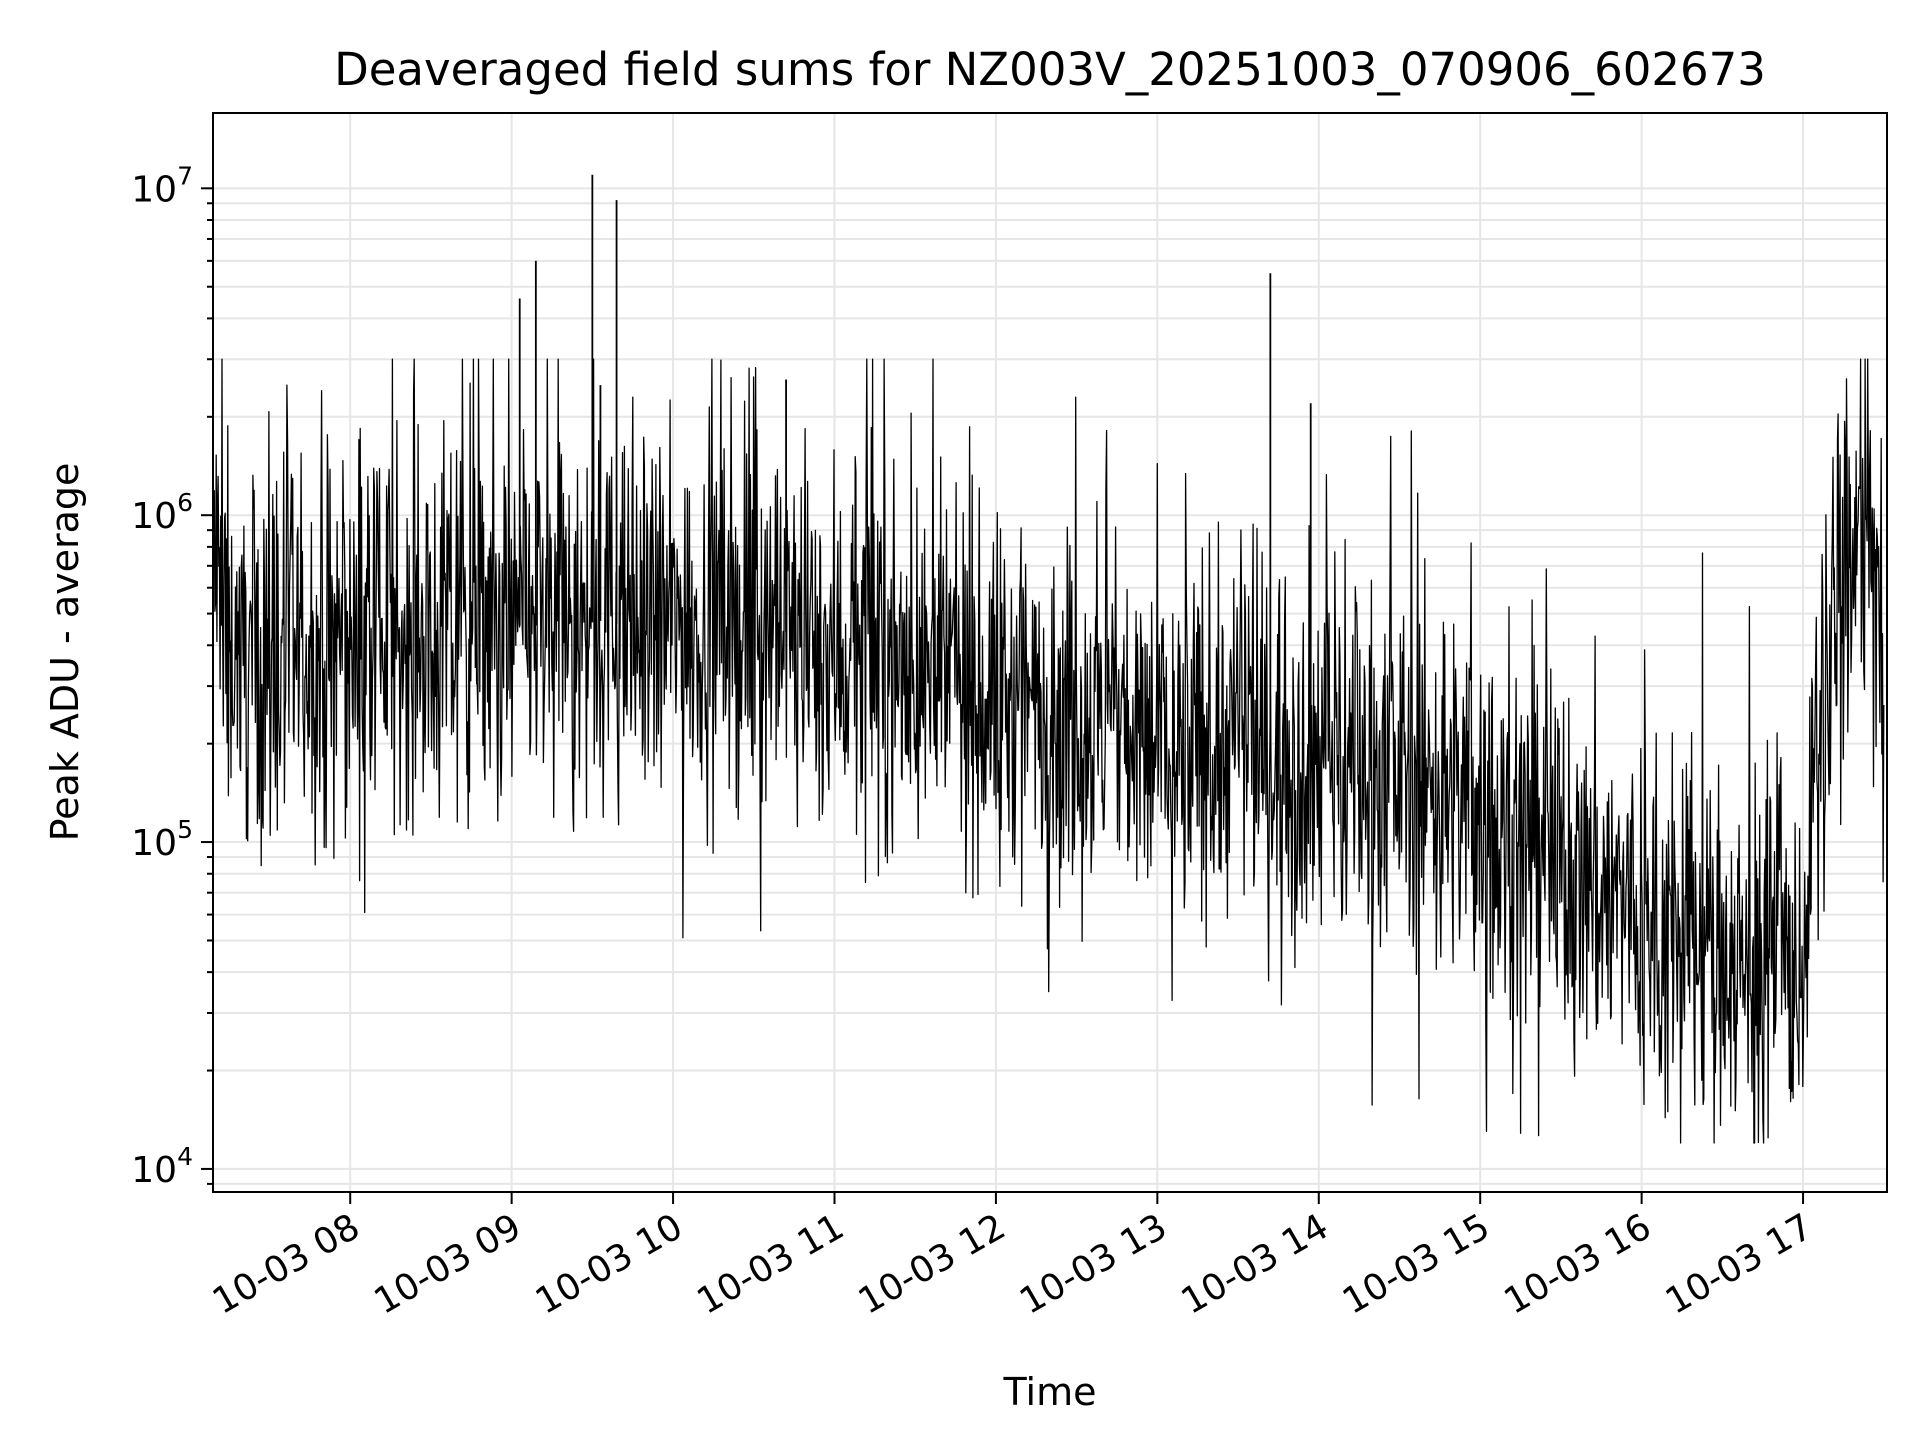 This screenshot has width=1920, height=1440. What do you see at coordinates (162, 512) in the screenshot?
I see `y-tick-label: 10⁶` at bounding box center [162, 512].